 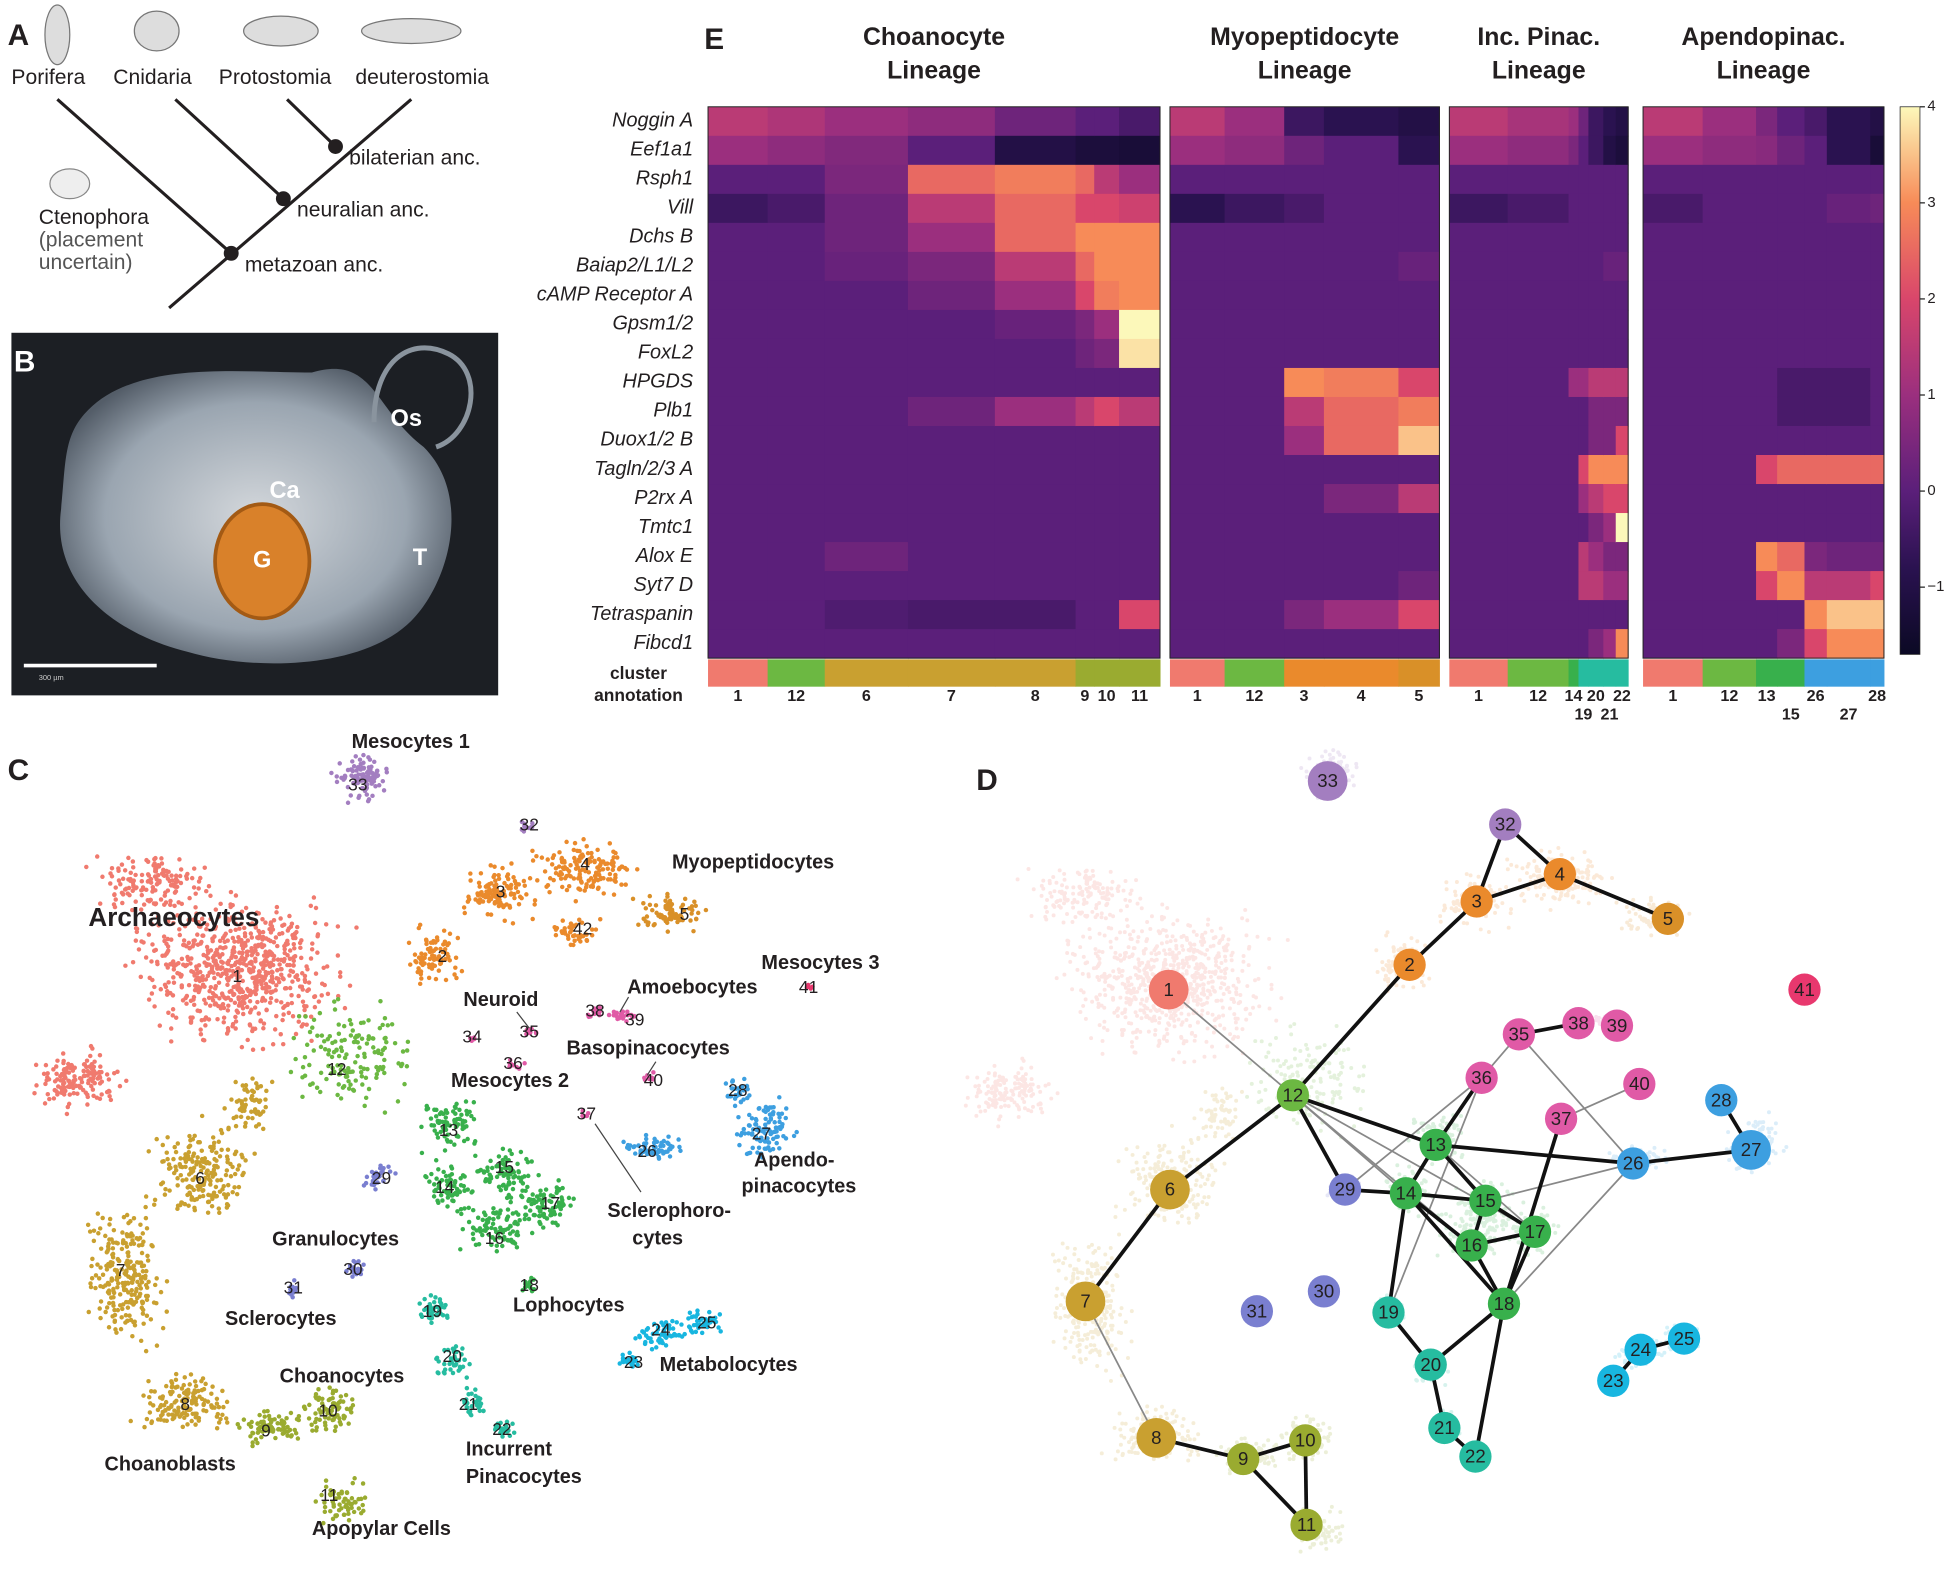 What do you see at coordinates (51, 677) in the screenshot?
I see `scale-label: 300 µm` at bounding box center [51, 677].